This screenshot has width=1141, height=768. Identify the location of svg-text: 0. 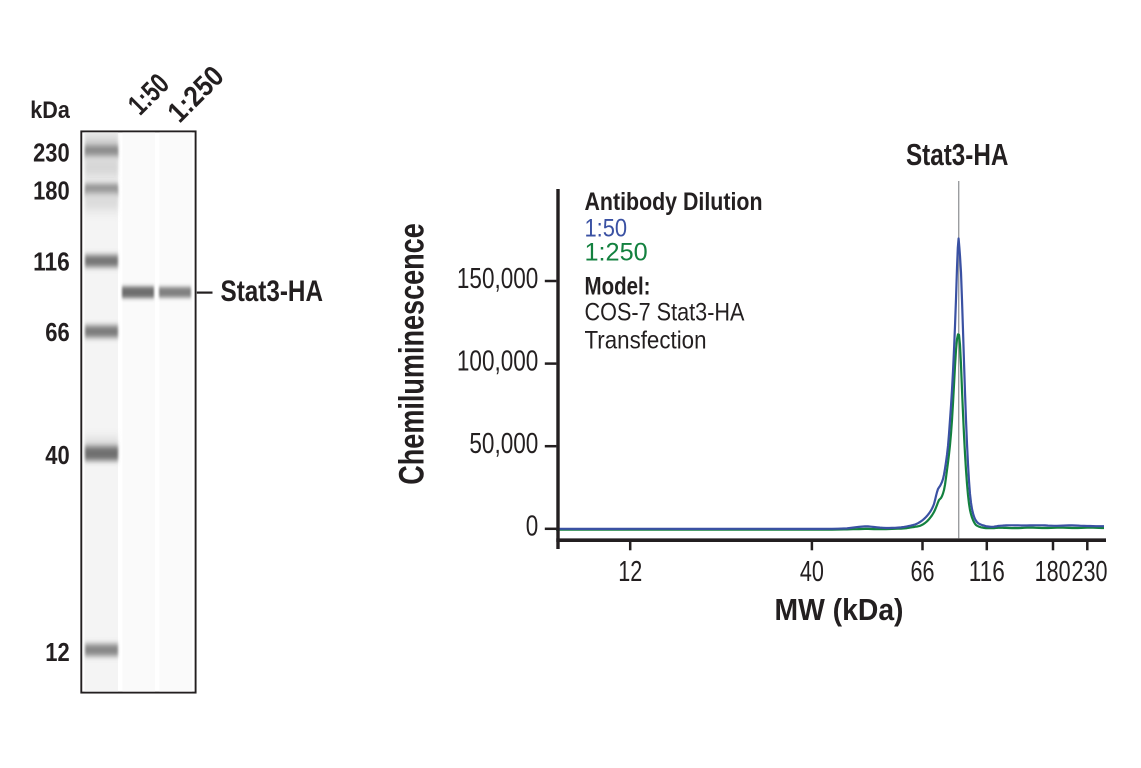
(532, 527).